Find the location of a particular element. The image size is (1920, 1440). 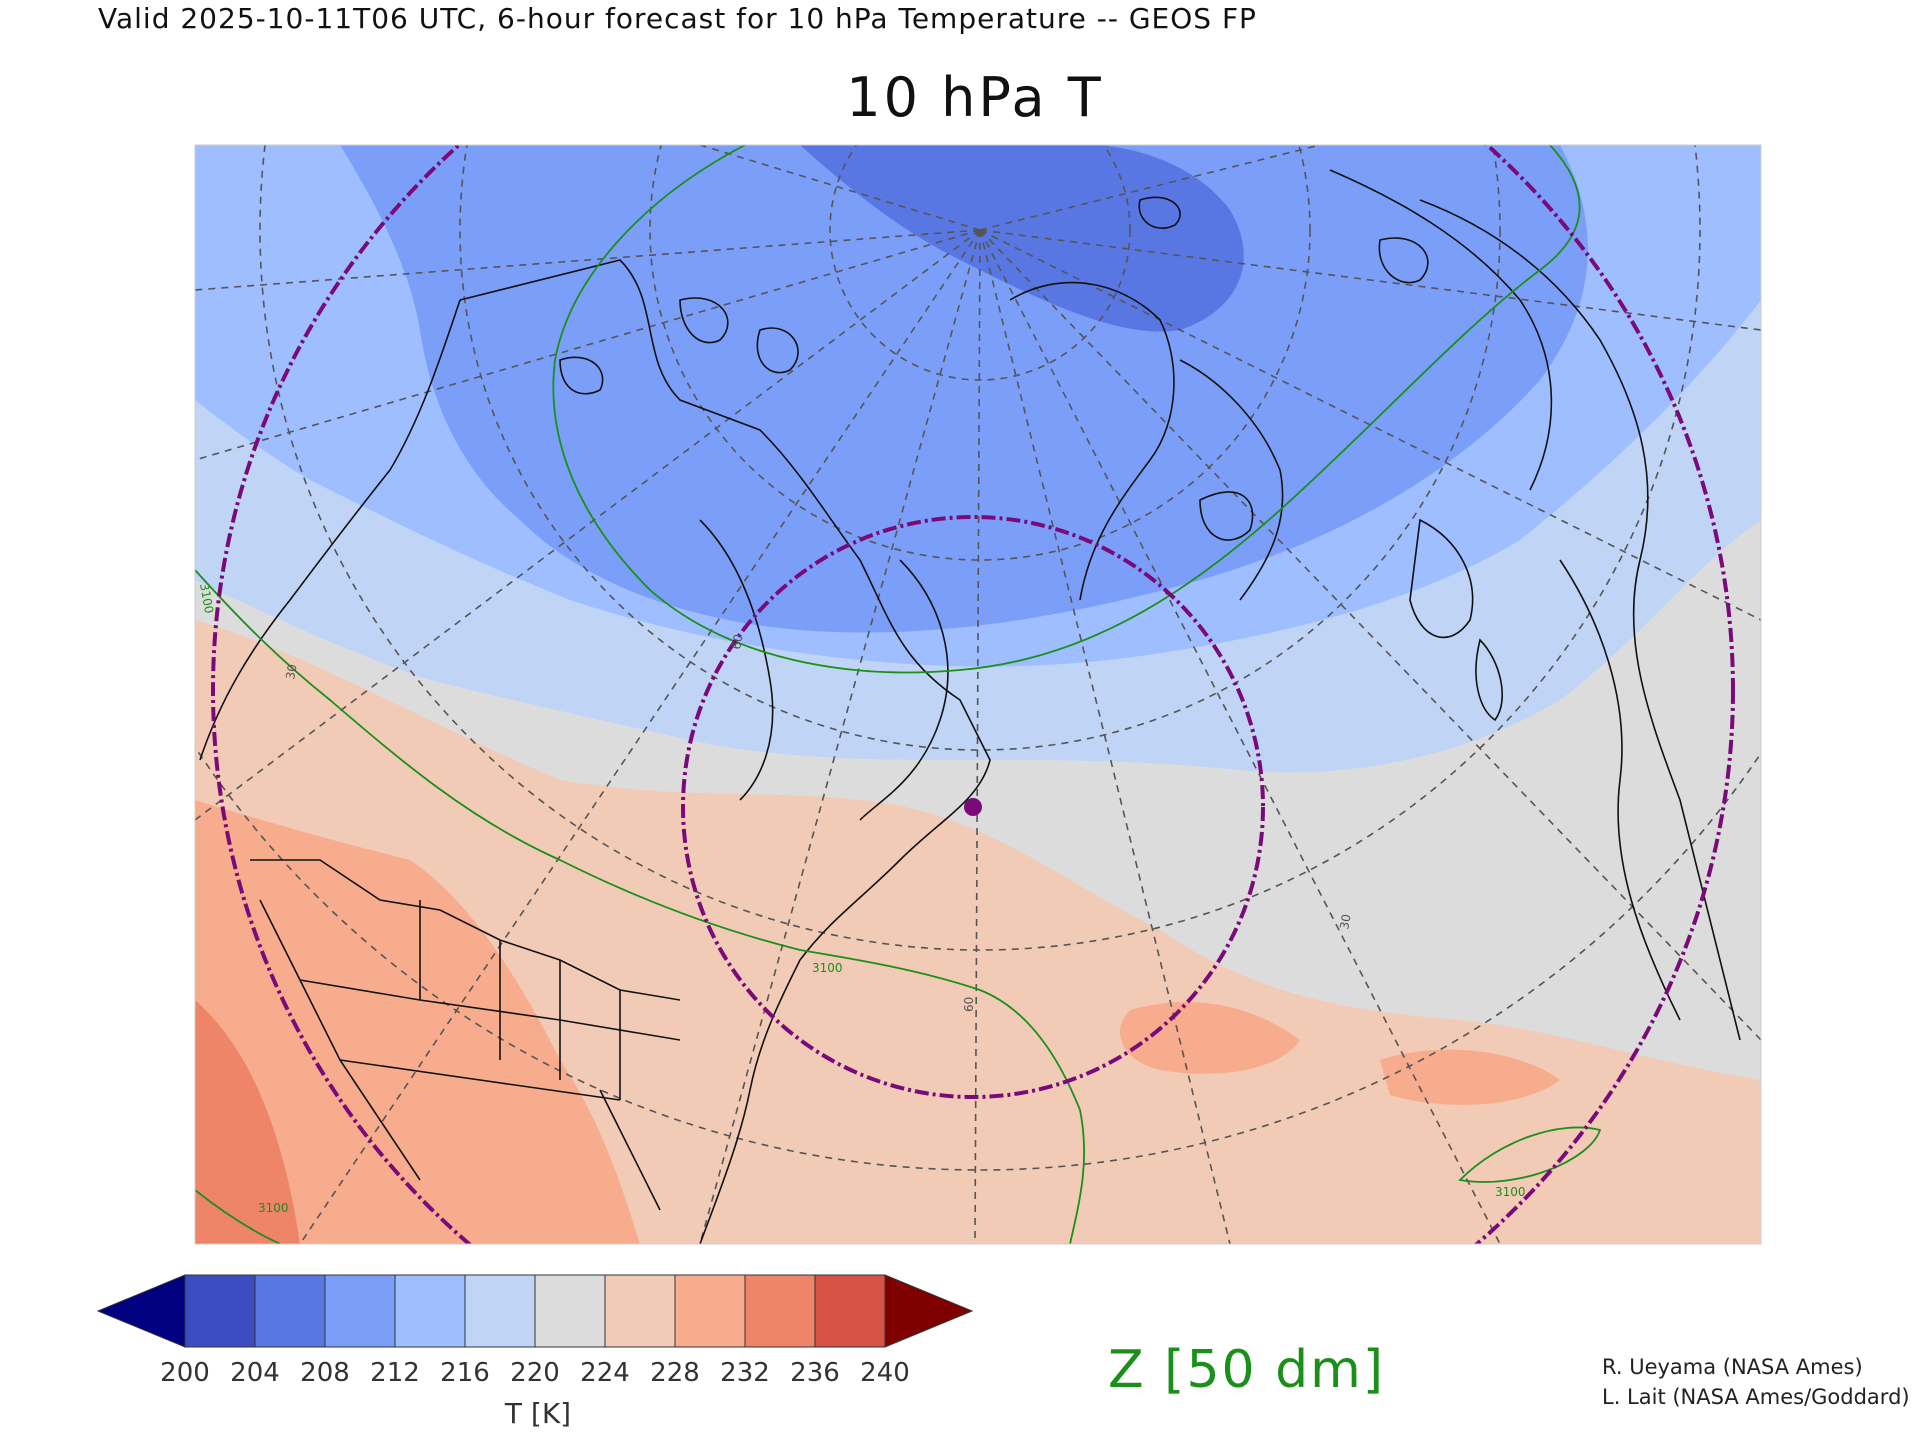

colorbar-tick-label: 228 is located at coordinates (675, 1373).